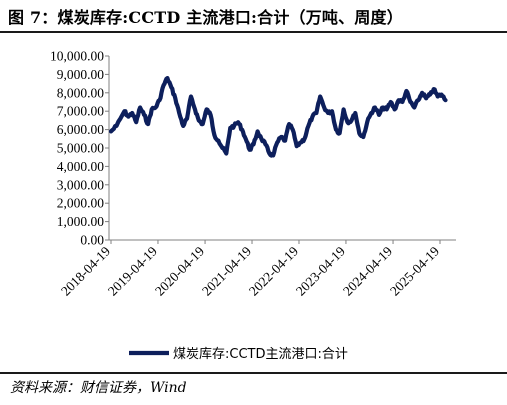  Describe the element at coordinates (77, 56) in the screenshot. I see `y-tick-label: 10,000.00` at that location.